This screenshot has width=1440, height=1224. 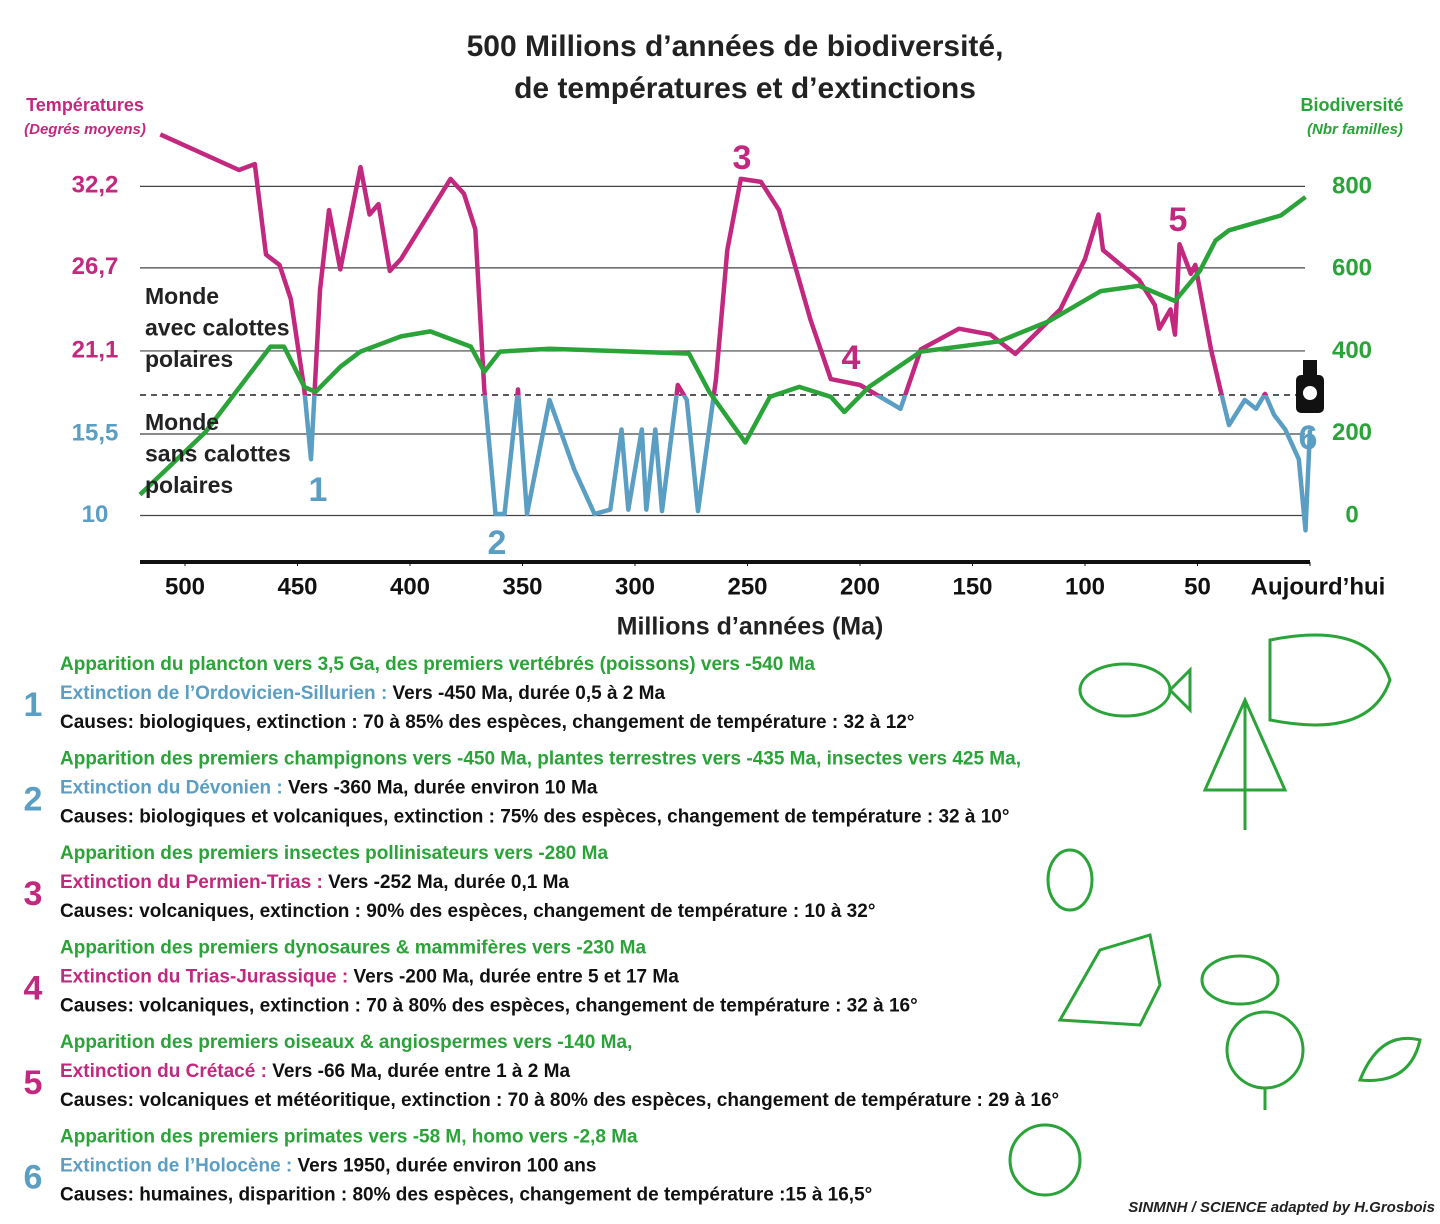 What do you see at coordinates (297, 586) in the screenshot?
I see `x-tick-label: 450` at bounding box center [297, 586].